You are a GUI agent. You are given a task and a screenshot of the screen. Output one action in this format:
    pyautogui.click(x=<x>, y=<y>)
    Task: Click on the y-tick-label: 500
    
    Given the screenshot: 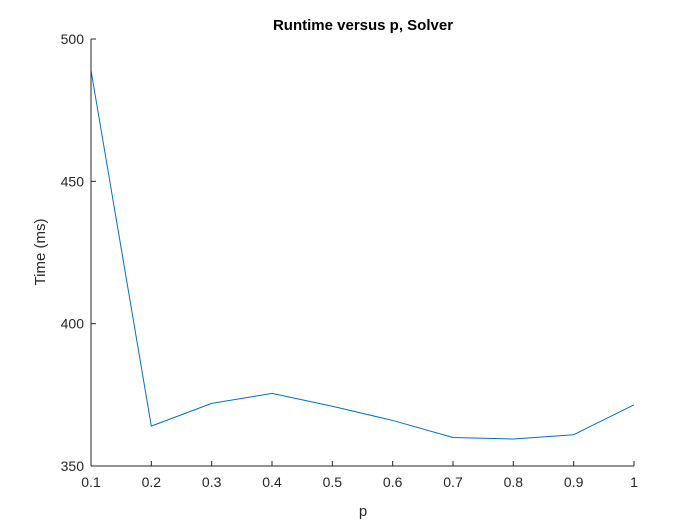 What is the action you would take?
    pyautogui.click(x=73, y=39)
    